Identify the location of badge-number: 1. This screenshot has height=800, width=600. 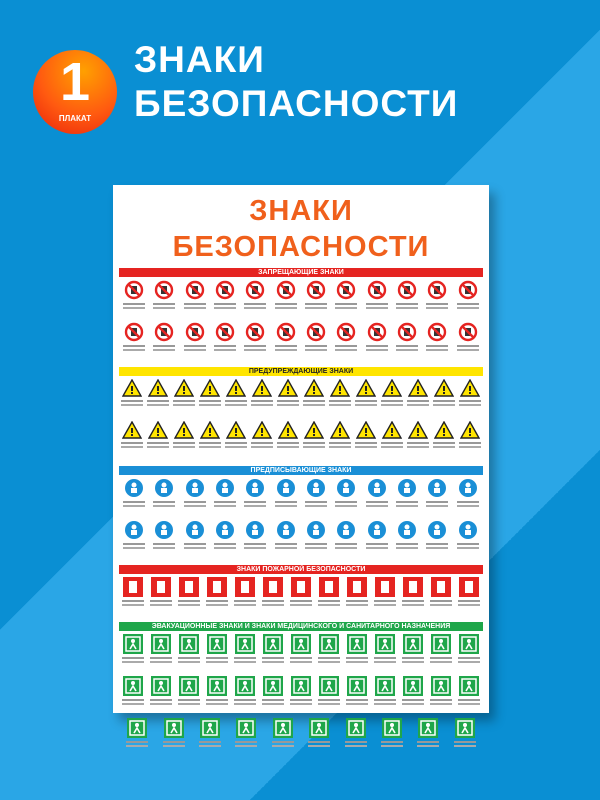
(75, 82).